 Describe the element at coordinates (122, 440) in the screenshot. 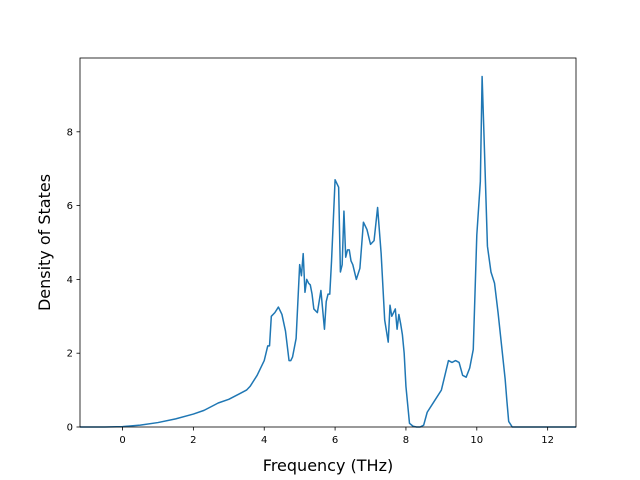

I see `x-tick-label: 0` at that location.